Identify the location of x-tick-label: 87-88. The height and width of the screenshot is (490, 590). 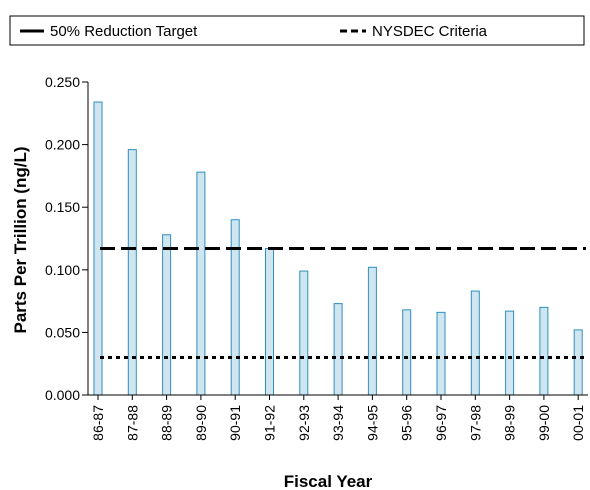
(132, 423).